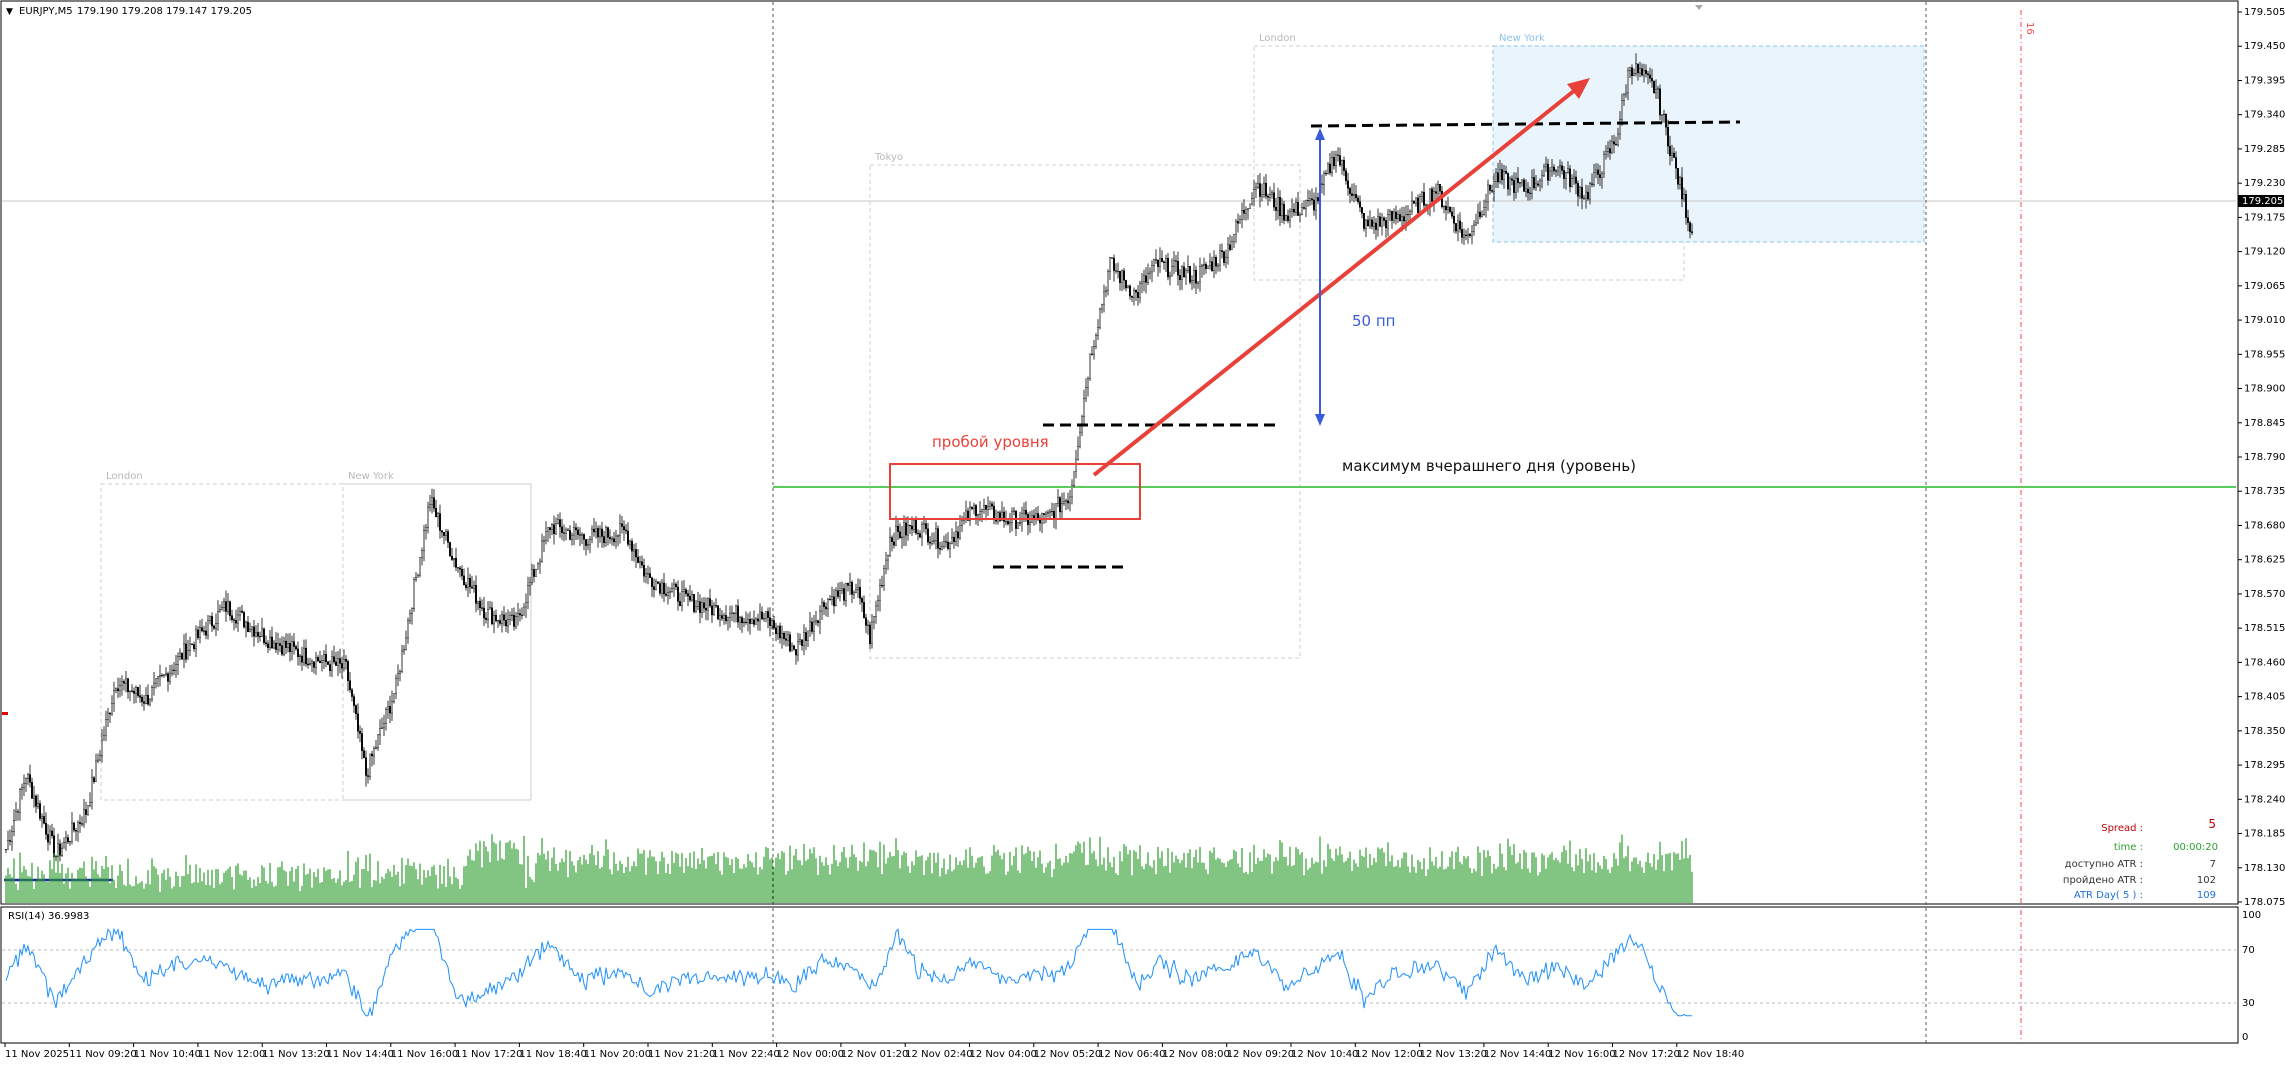 This screenshot has width=2285, height=1067. I want to click on time-tick-label: 12 Nov 06:40, so click(1131, 1054).